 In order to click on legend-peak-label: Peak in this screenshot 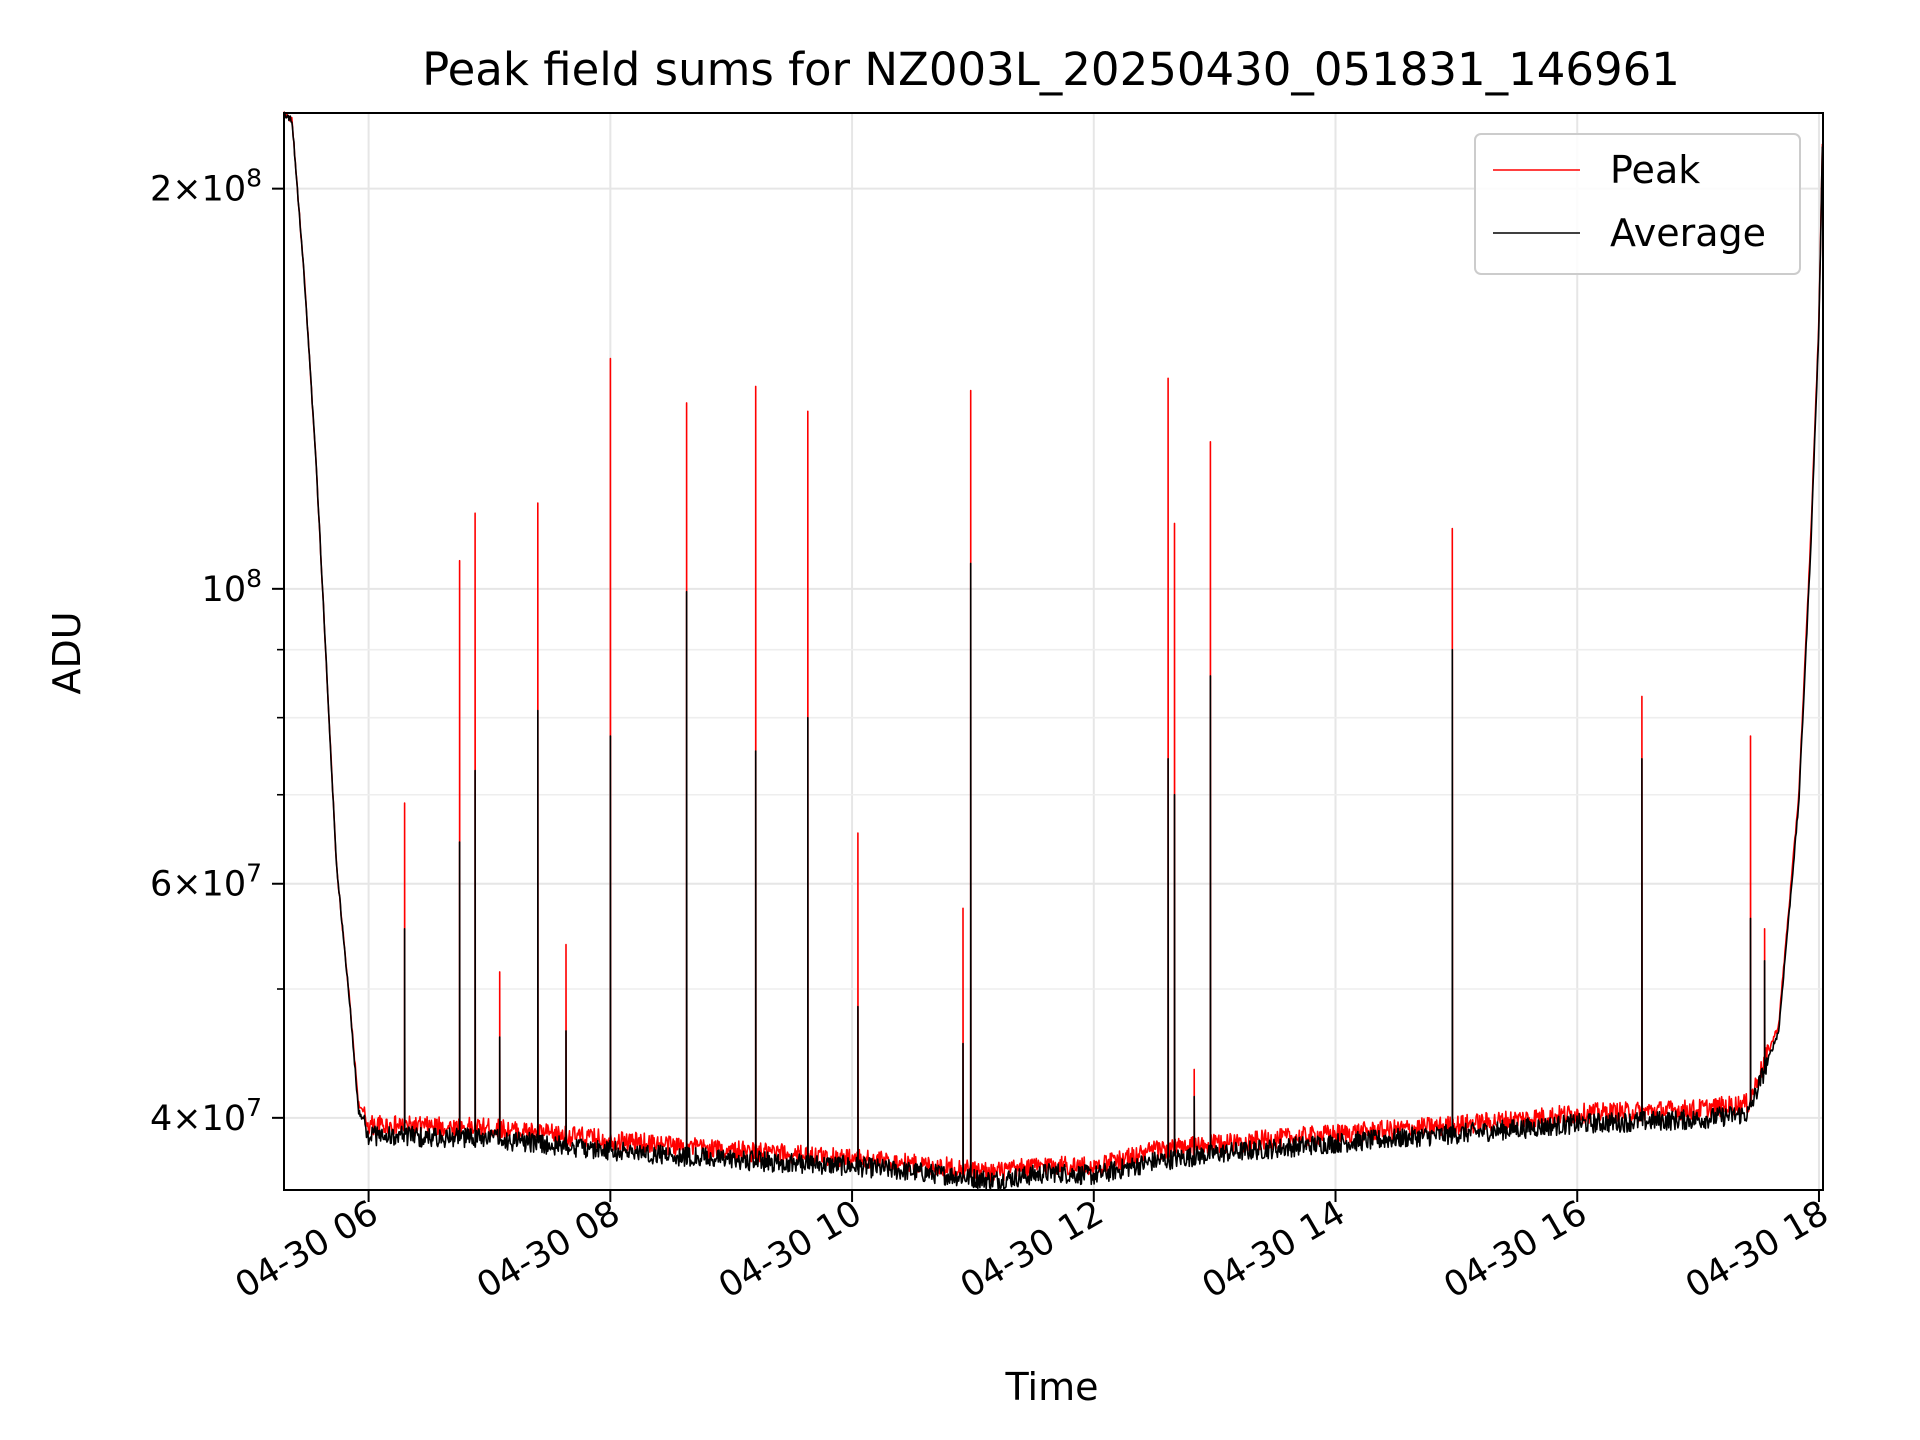, I will do `click(1655, 170)`.